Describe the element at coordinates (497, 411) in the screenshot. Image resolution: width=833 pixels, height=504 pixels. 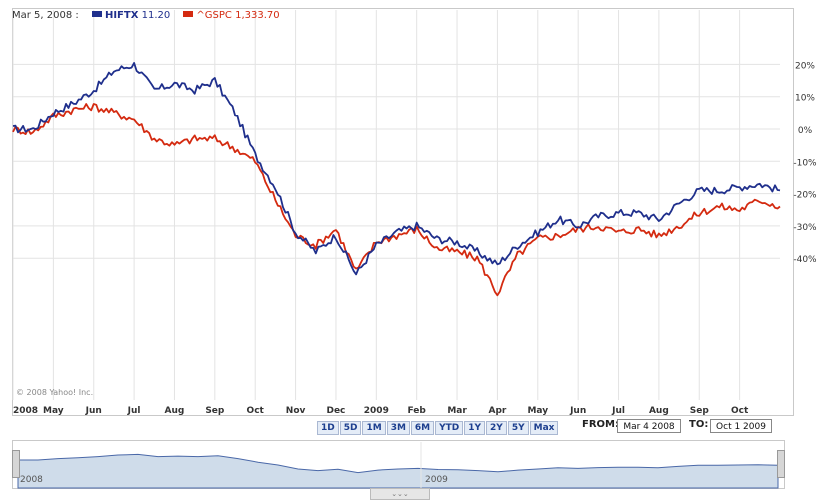
I see `x-tick-label: Apr` at that location.